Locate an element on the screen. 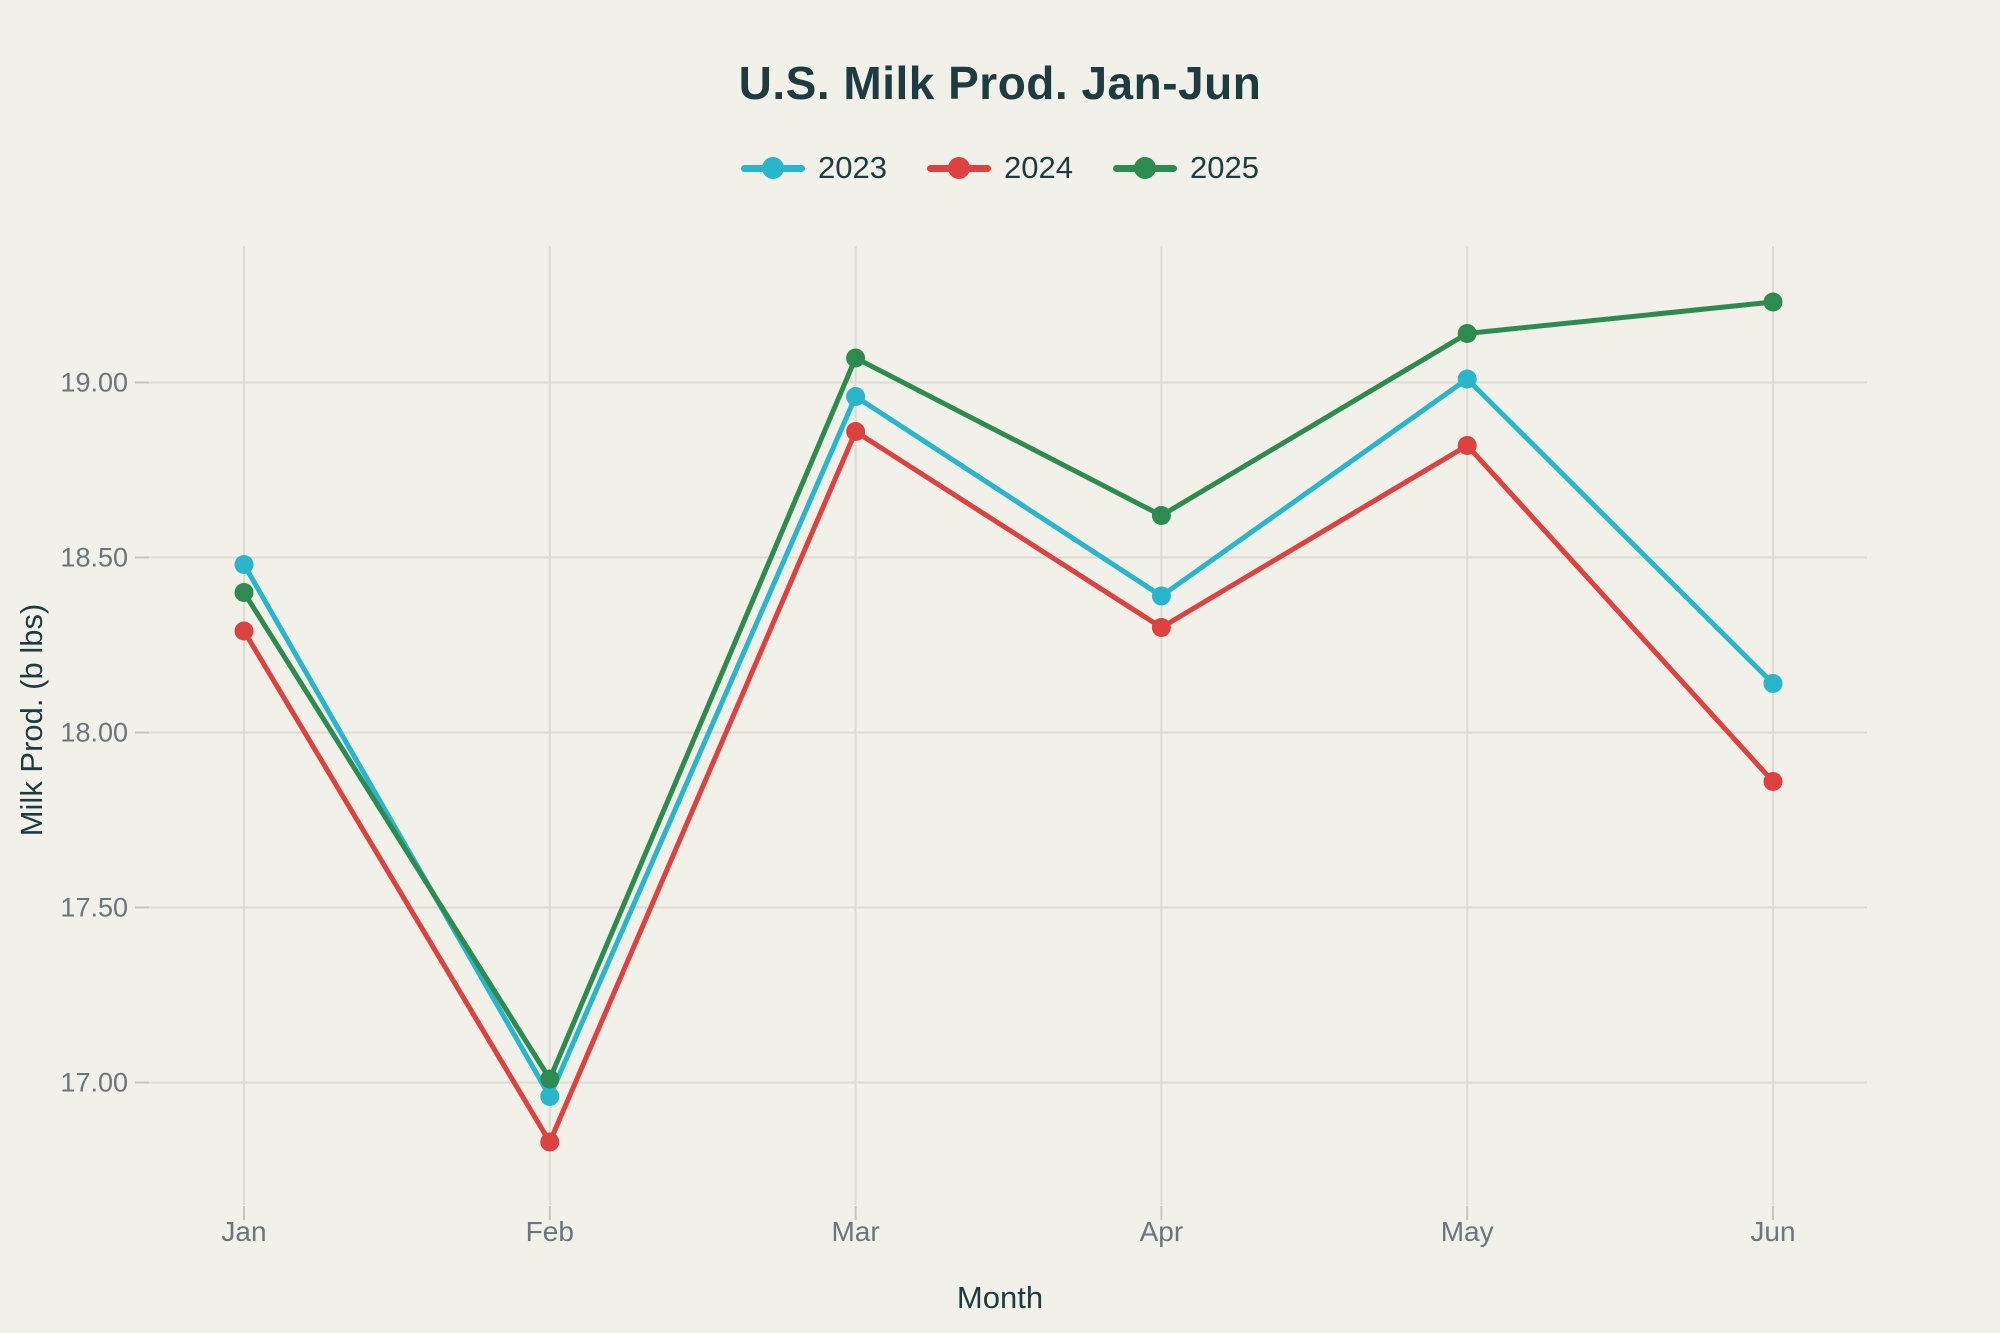 The height and width of the screenshot is (1333, 2000). data-point-2023-Feb is located at coordinates (550, 1096).